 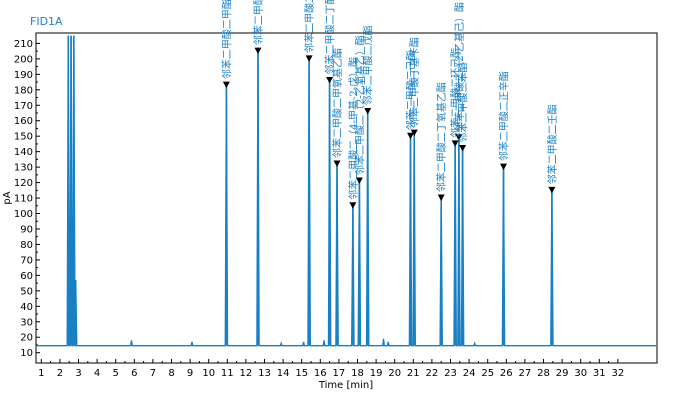 What do you see at coordinates (432, 373) in the screenshot?
I see `x-tick-label: 22` at bounding box center [432, 373].